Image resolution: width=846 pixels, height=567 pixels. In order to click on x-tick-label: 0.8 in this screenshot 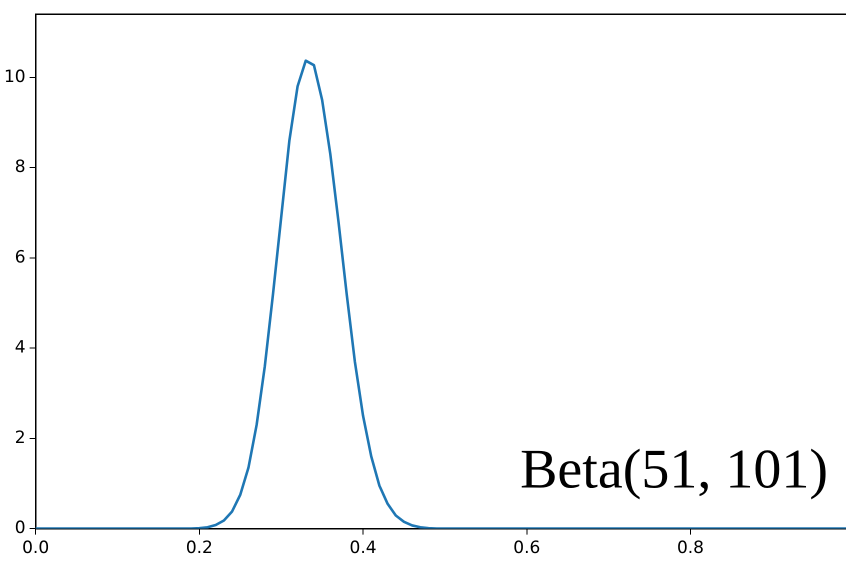, I will do `click(690, 548)`.